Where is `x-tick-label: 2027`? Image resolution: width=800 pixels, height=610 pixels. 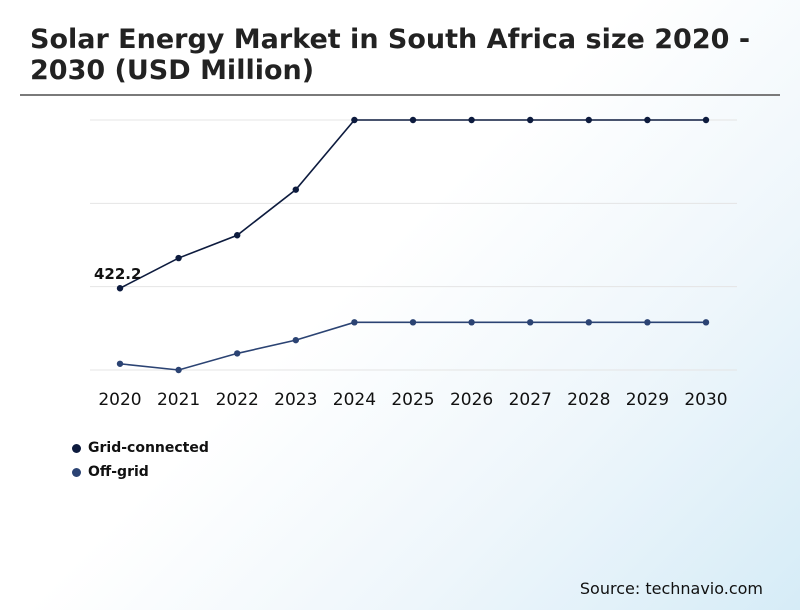 x-tick-label: 2027 is located at coordinates (530, 400).